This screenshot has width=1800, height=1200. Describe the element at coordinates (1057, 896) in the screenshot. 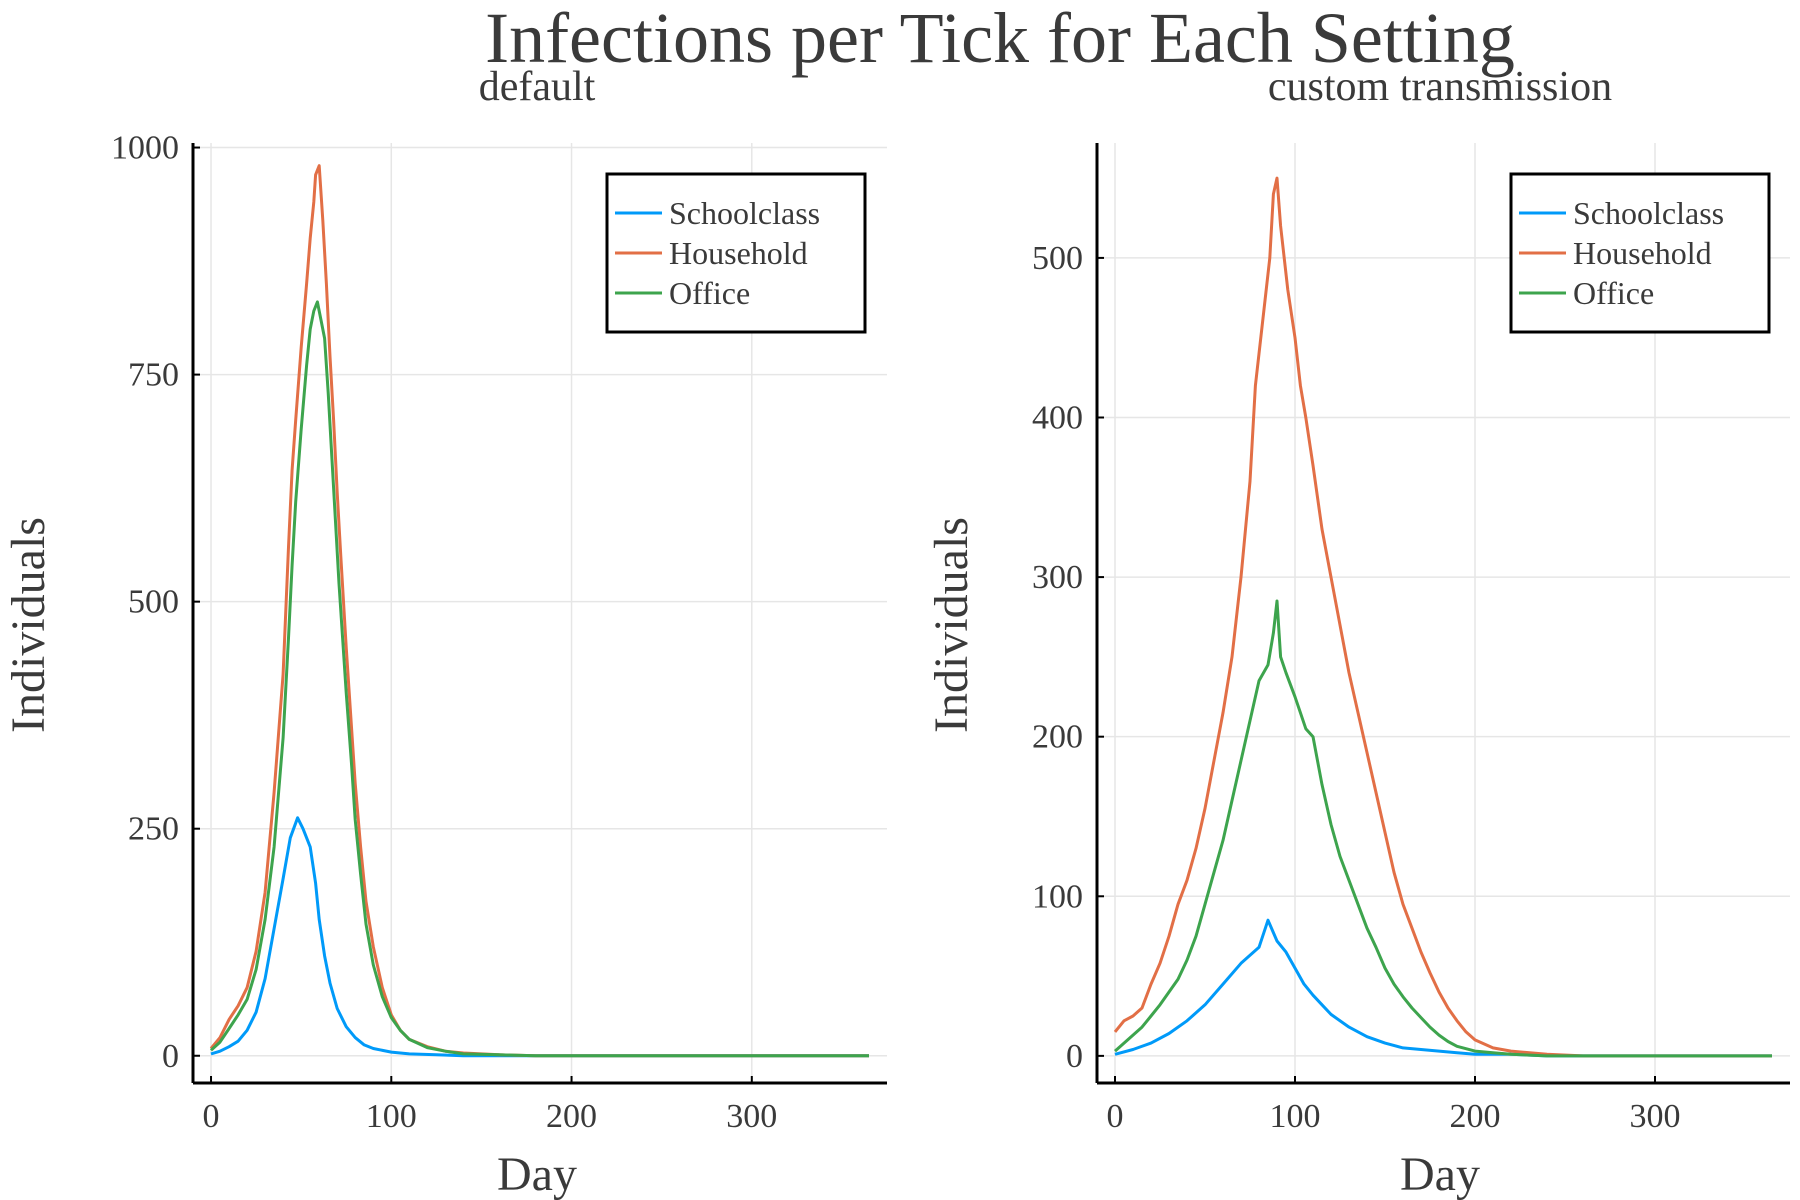

I see `y-tick-label: 100` at that location.